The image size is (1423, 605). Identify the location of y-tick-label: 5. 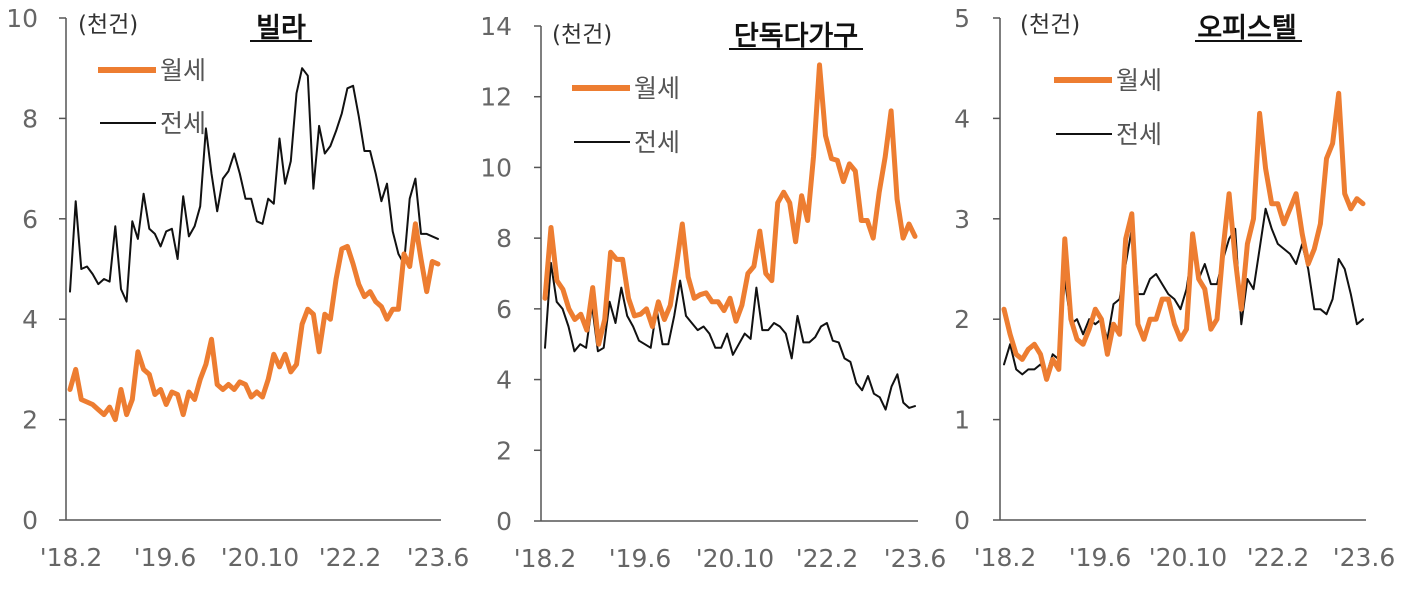
(962, 18).